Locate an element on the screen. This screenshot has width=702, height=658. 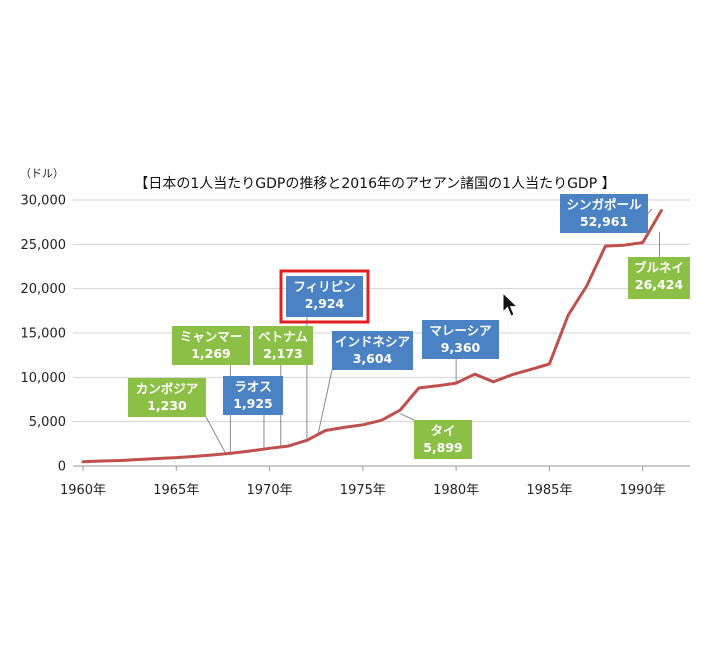
y-tick-label: 25,000 is located at coordinates (44, 245).